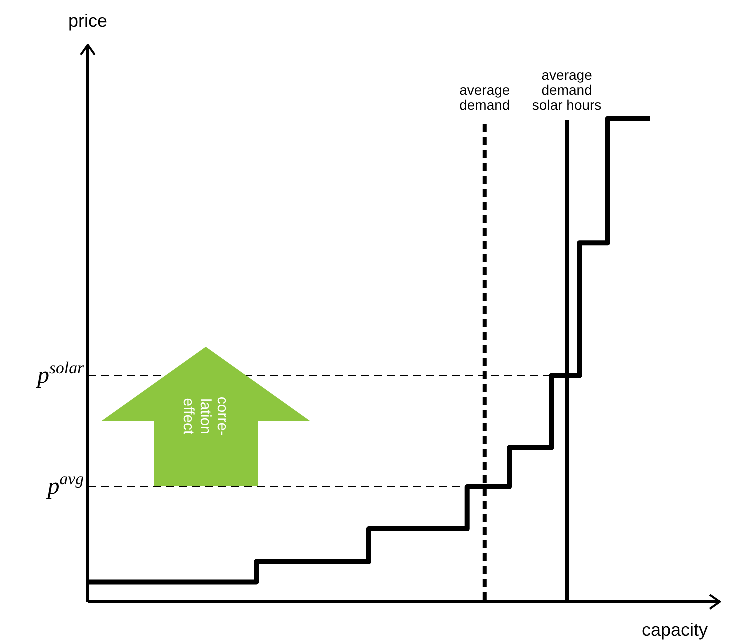 The height and width of the screenshot is (641, 731). What do you see at coordinates (88, 21) in the screenshot?
I see `y-axis-title: price` at bounding box center [88, 21].